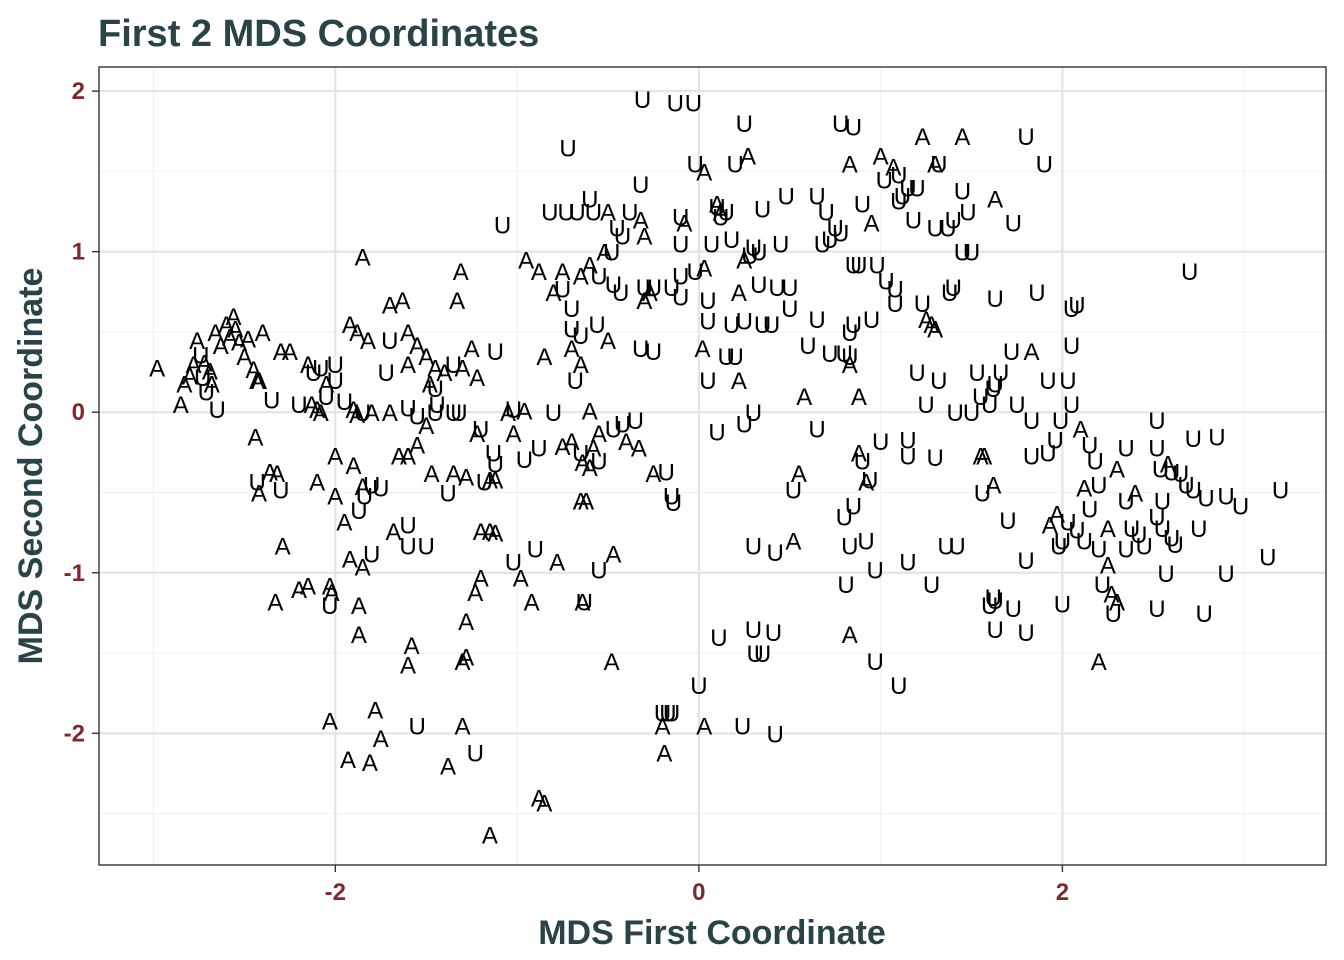 The width and height of the screenshot is (1344, 960). Describe the element at coordinates (1062, 892) in the screenshot. I see `x-tick-label: 2` at that location.